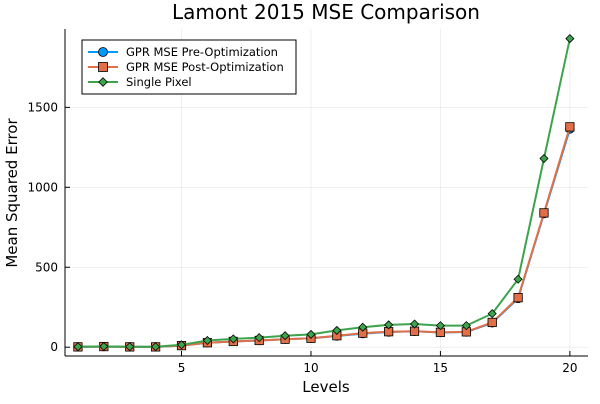 The width and height of the screenshot is (600, 404). What do you see at coordinates (12, 193) in the screenshot?
I see `y-axis-label: Mean Squared Error` at bounding box center [12, 193].